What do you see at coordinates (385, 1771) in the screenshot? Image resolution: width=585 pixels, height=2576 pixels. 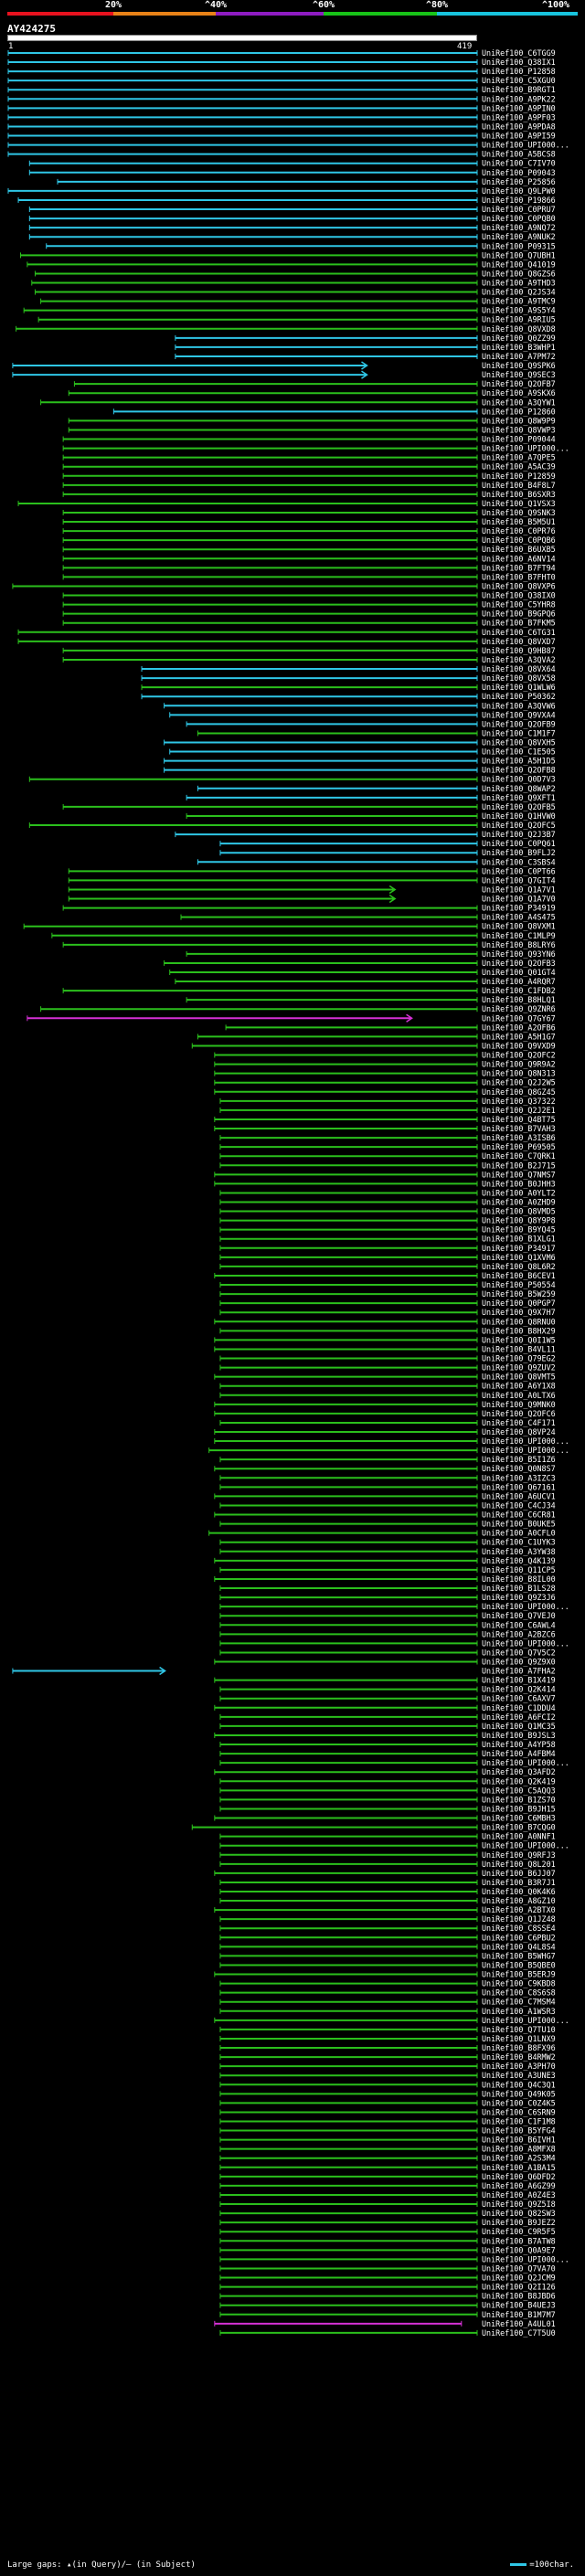 I see `hit-row: UniRef100_Q3AFD2` at bounding box center [385, 1771].